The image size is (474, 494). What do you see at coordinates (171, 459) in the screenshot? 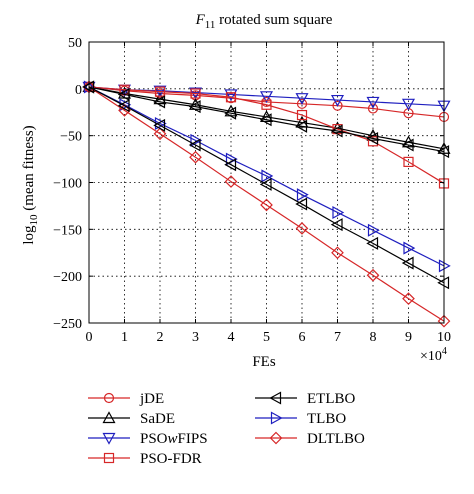
I see `legend-label: PSO-FDR` at bounding box center [171, 459].